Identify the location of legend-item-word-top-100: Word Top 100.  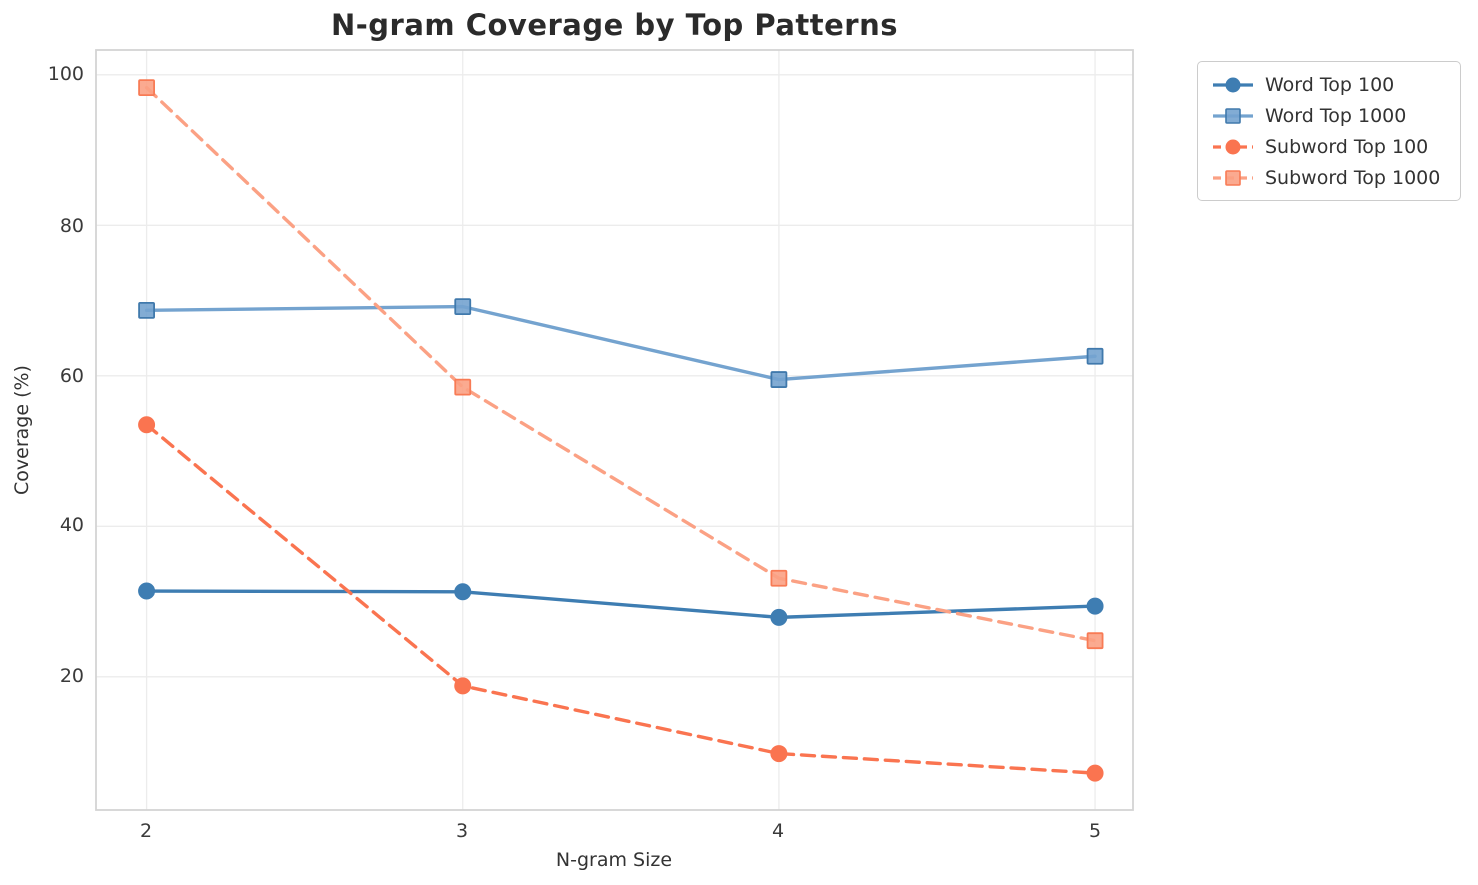
(1329, 84).